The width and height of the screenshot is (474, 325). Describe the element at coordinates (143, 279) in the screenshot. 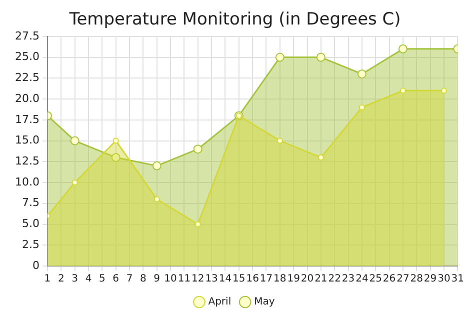

I see `x-tick-label: 8` at that location.